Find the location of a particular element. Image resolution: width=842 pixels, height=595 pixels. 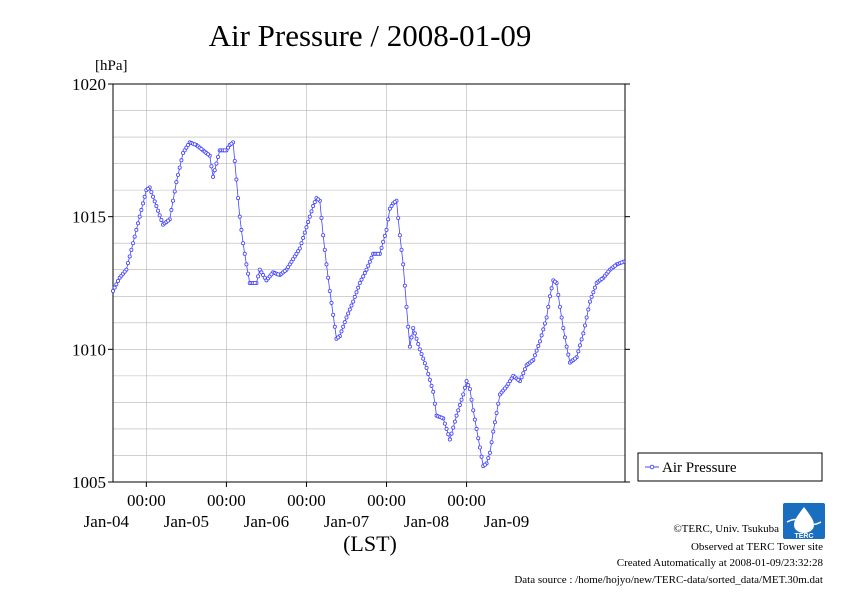

x-tick-date-label: Jan-09 is located at coordinates (506, 521).